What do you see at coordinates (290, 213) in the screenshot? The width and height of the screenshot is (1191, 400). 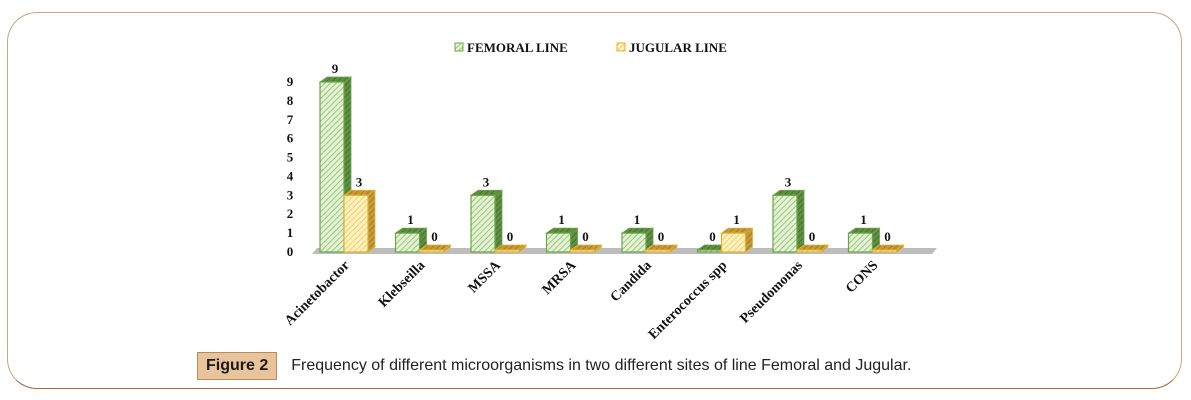 I see `y-tick-label: 2` at bounding box center [290, 213].